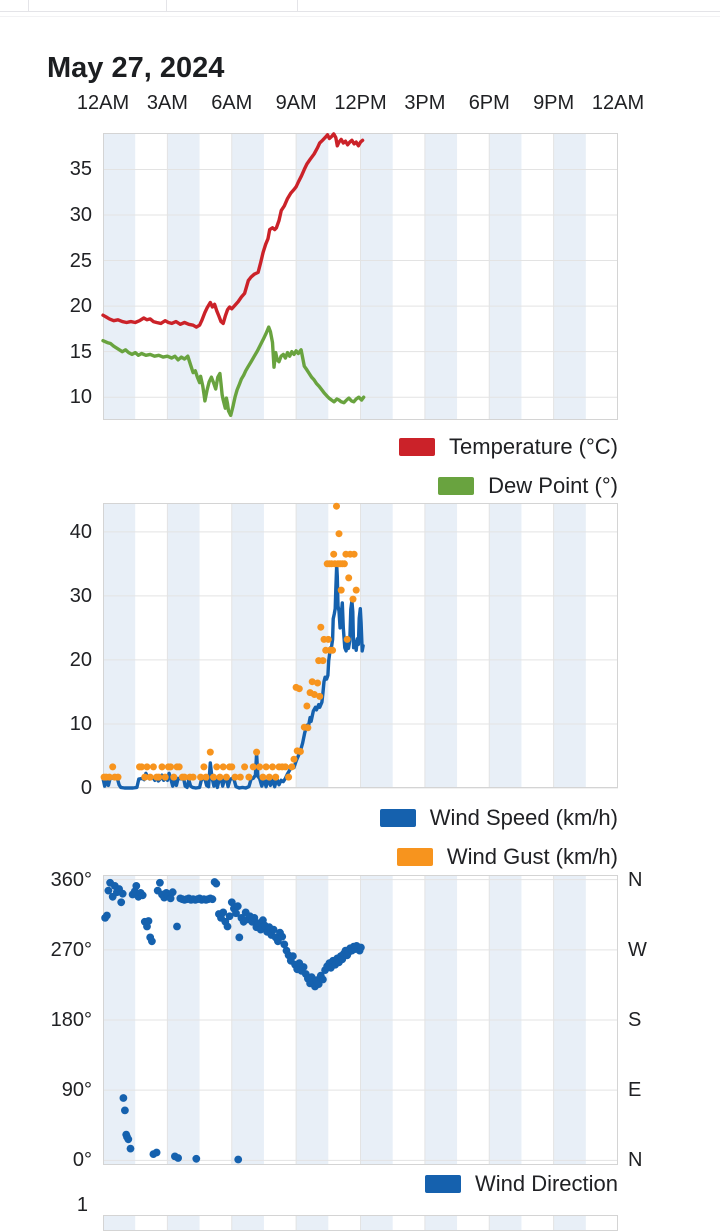 Image resolution: width=720 pixels, height=1231 pixels. Describe the element at coordinates (635, 1090) in the screenshot. I see `compass-label-e-90: E` at that location.